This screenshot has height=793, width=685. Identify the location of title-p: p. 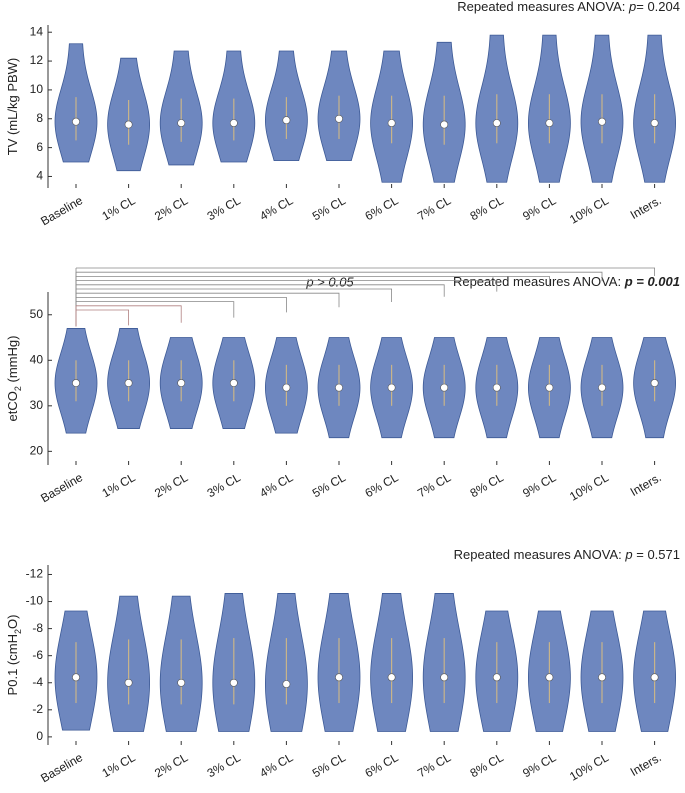
(628, 554).